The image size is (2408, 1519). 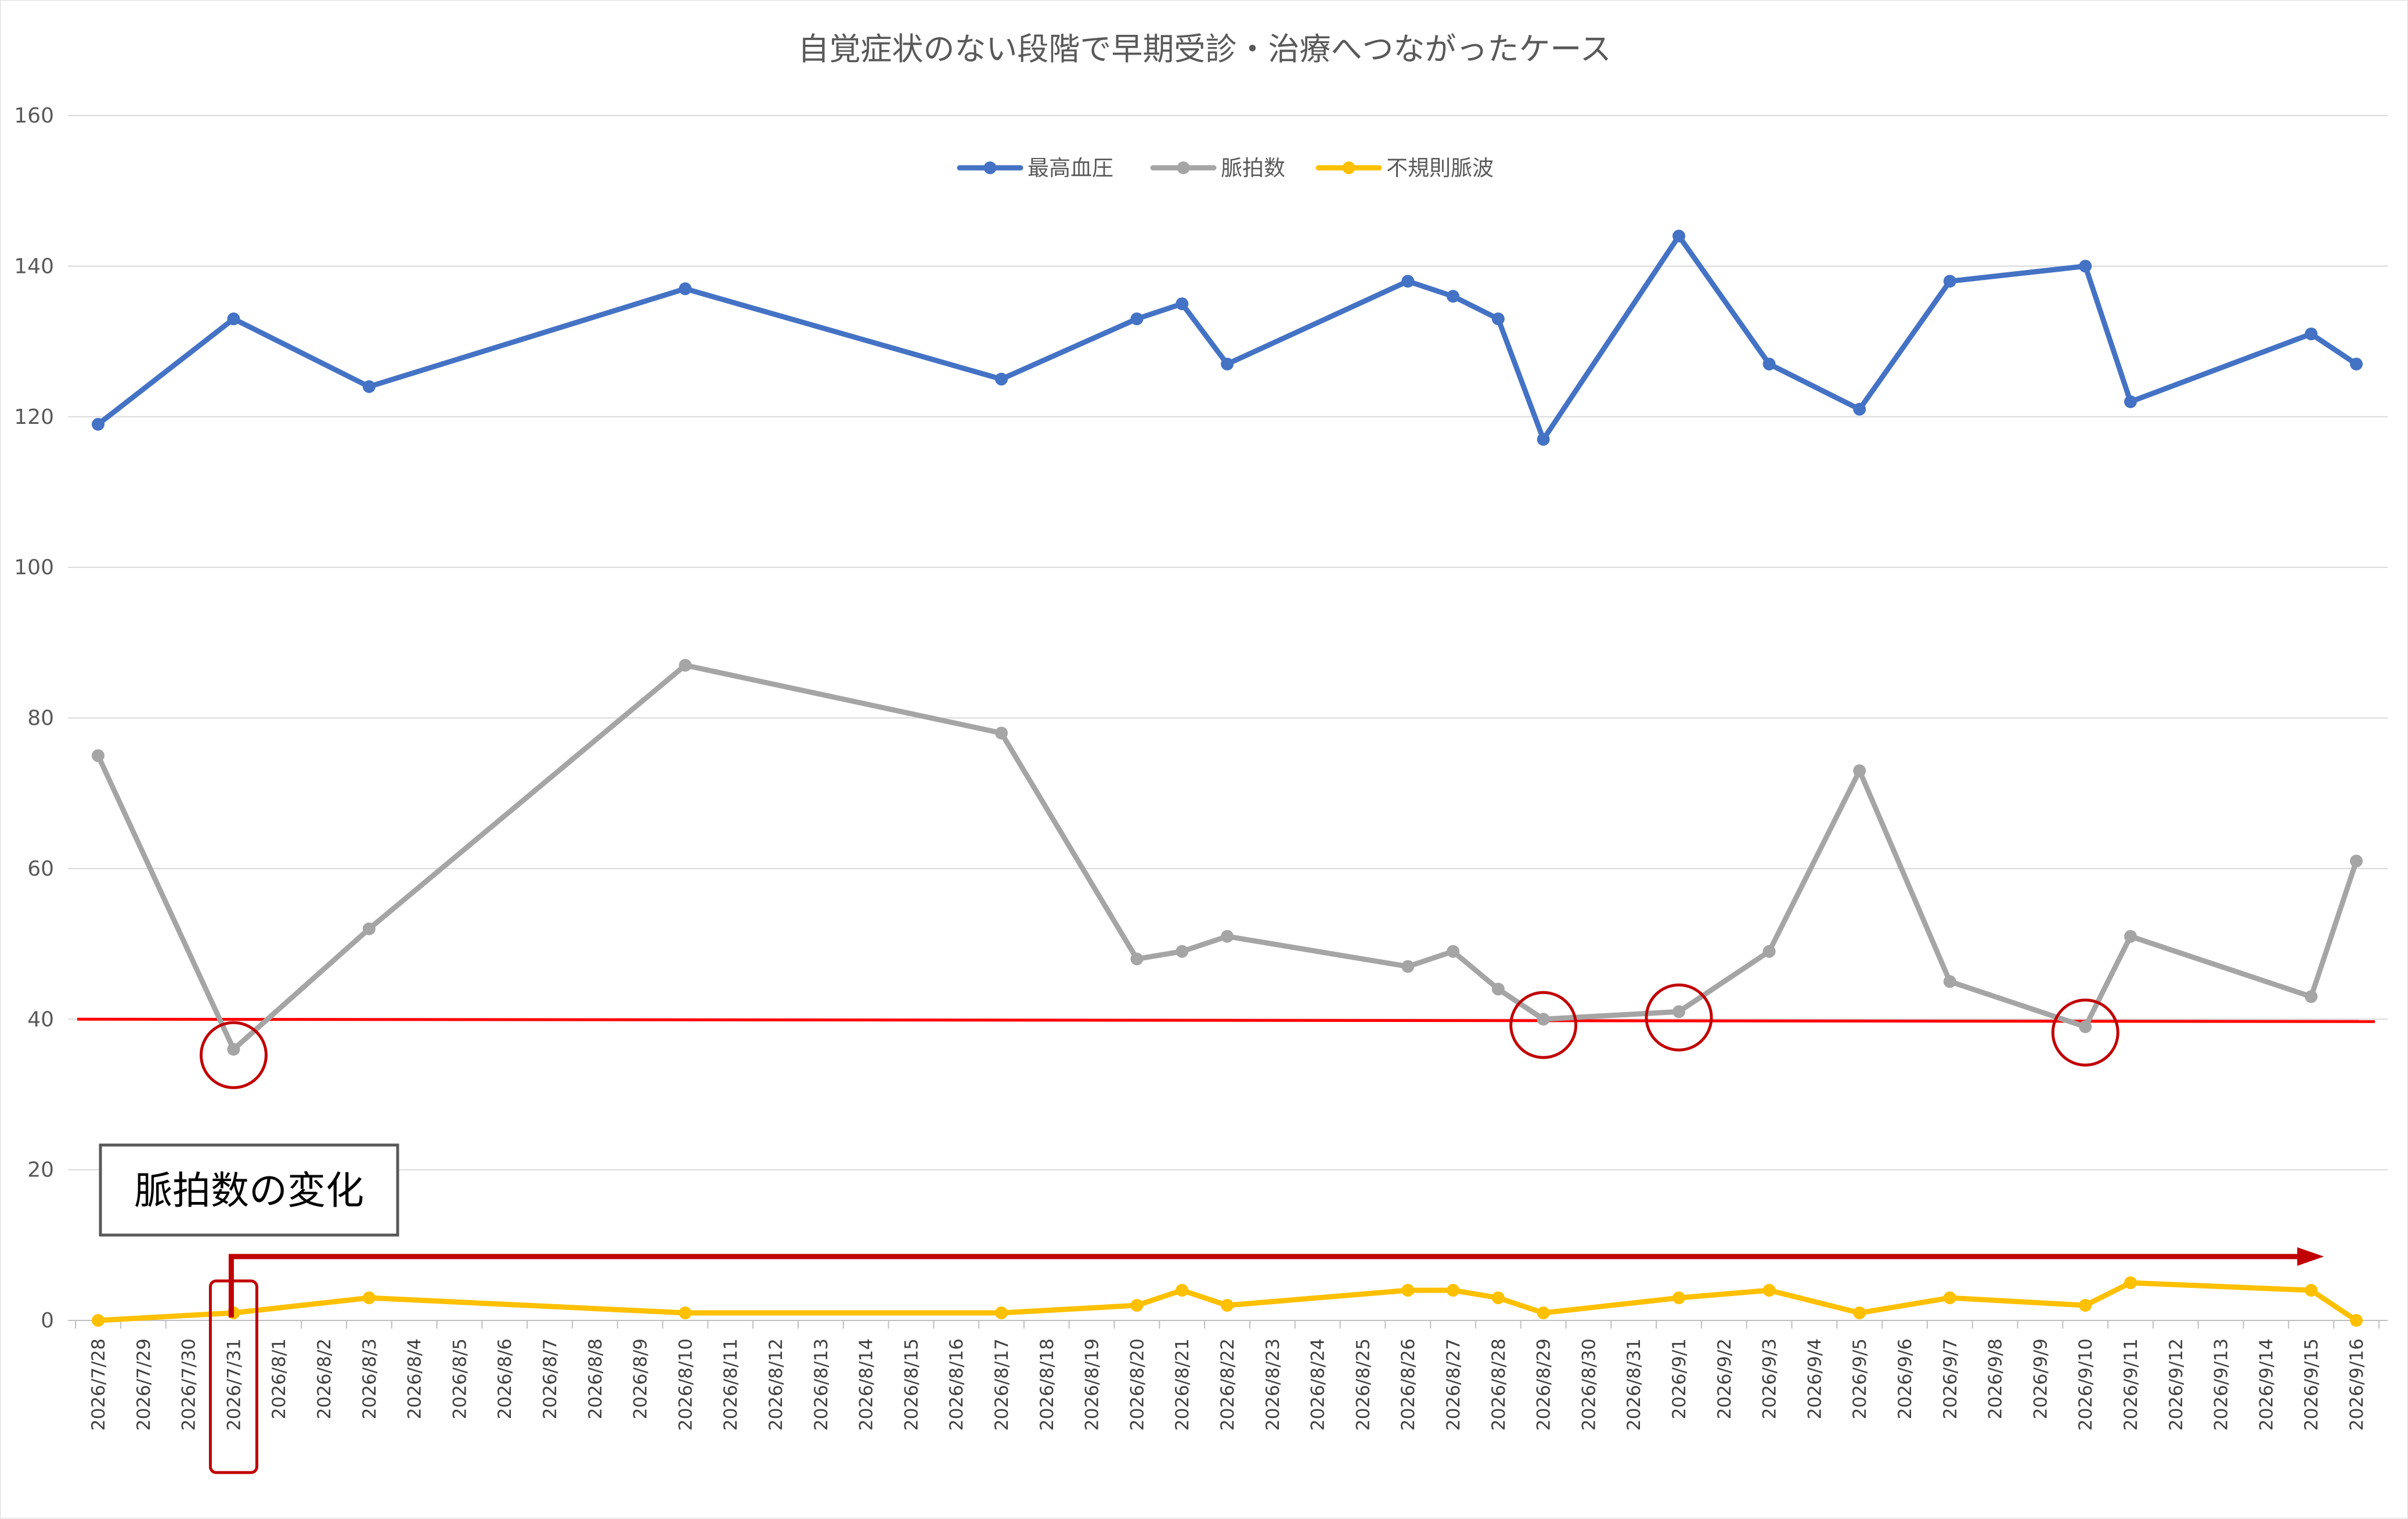 What do you see at coordinates (1860, 1378) in the screenshot?
I see `x-tick-label: 2026/9/5` at bounding box center [1860, 1378].